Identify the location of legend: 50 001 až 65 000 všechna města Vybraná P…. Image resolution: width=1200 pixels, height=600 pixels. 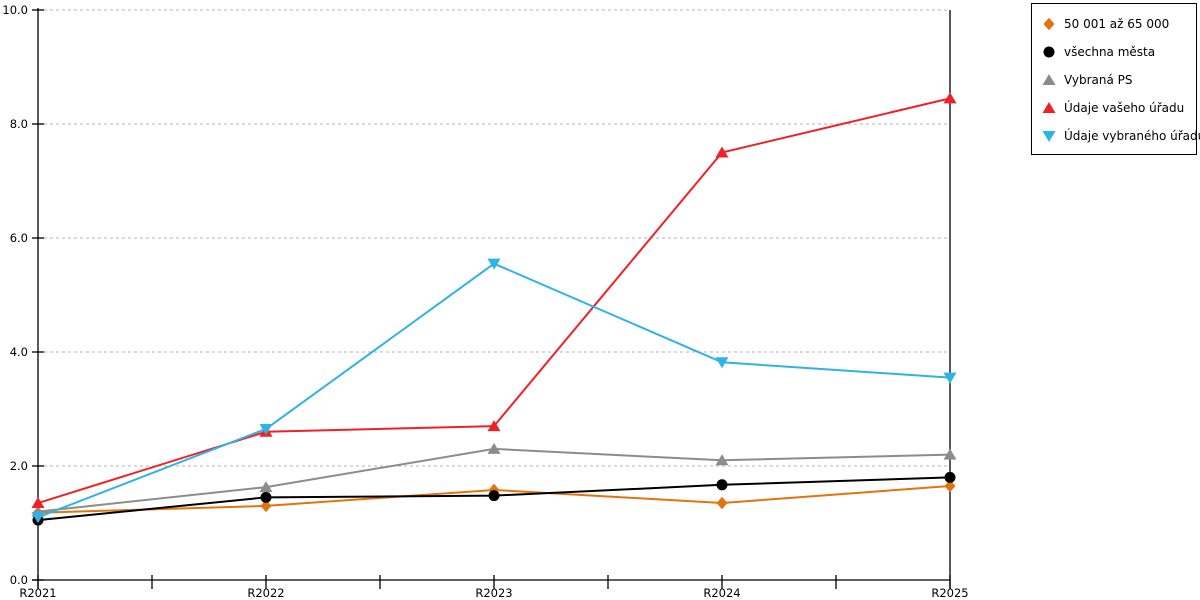
(1115, 79).